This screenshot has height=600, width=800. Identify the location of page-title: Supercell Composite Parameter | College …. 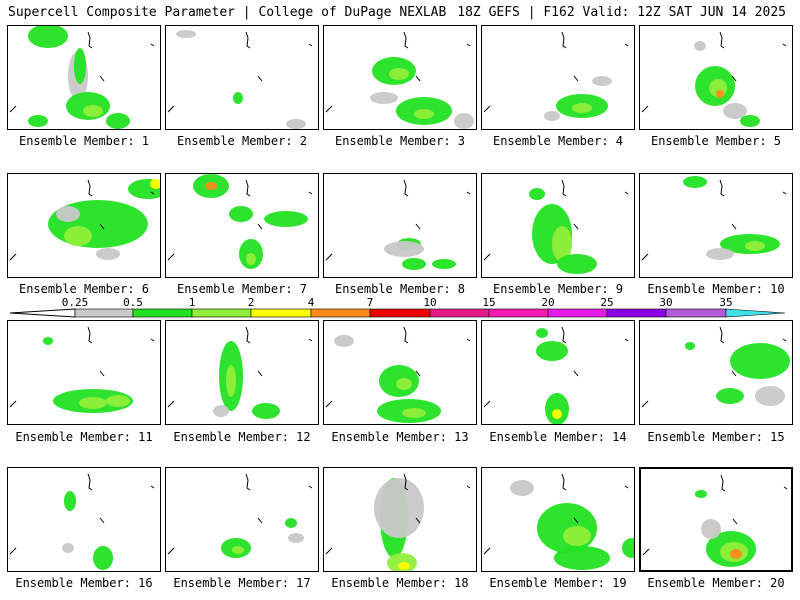
(227, 12).